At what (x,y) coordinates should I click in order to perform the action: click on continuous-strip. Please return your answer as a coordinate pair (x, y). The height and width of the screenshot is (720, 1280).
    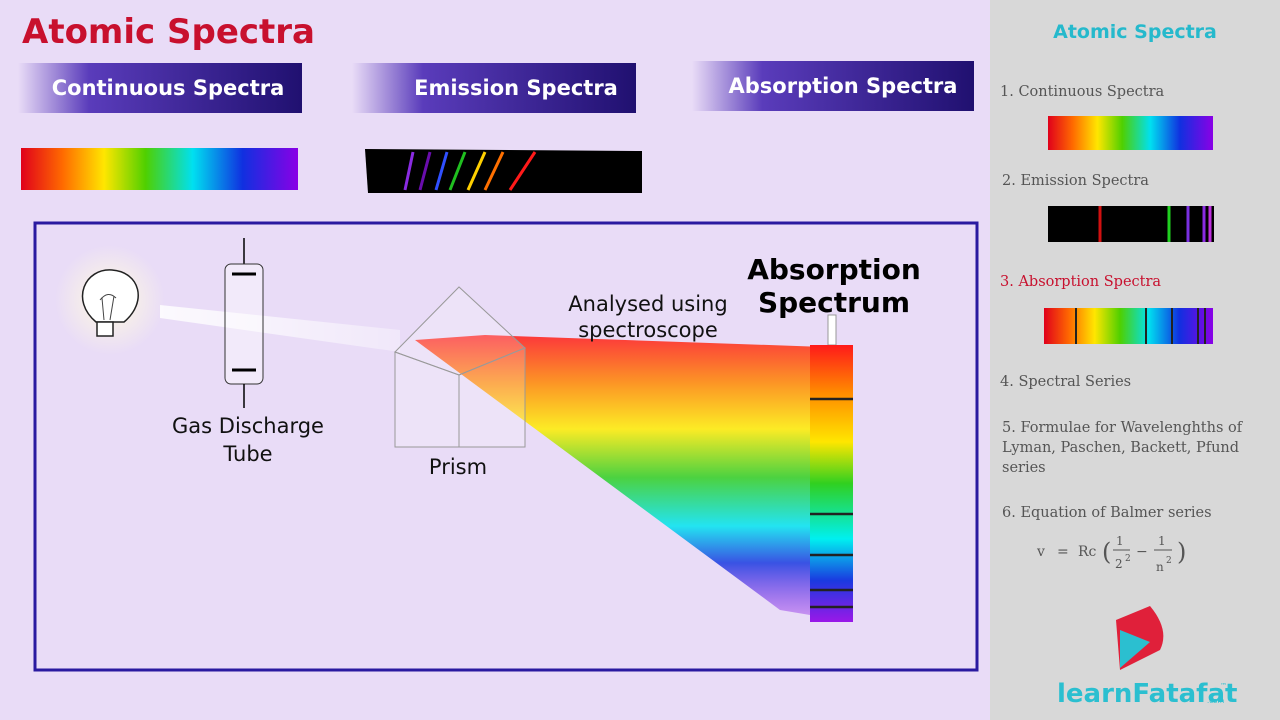
    Looking at the image, I should click on (159, 169).